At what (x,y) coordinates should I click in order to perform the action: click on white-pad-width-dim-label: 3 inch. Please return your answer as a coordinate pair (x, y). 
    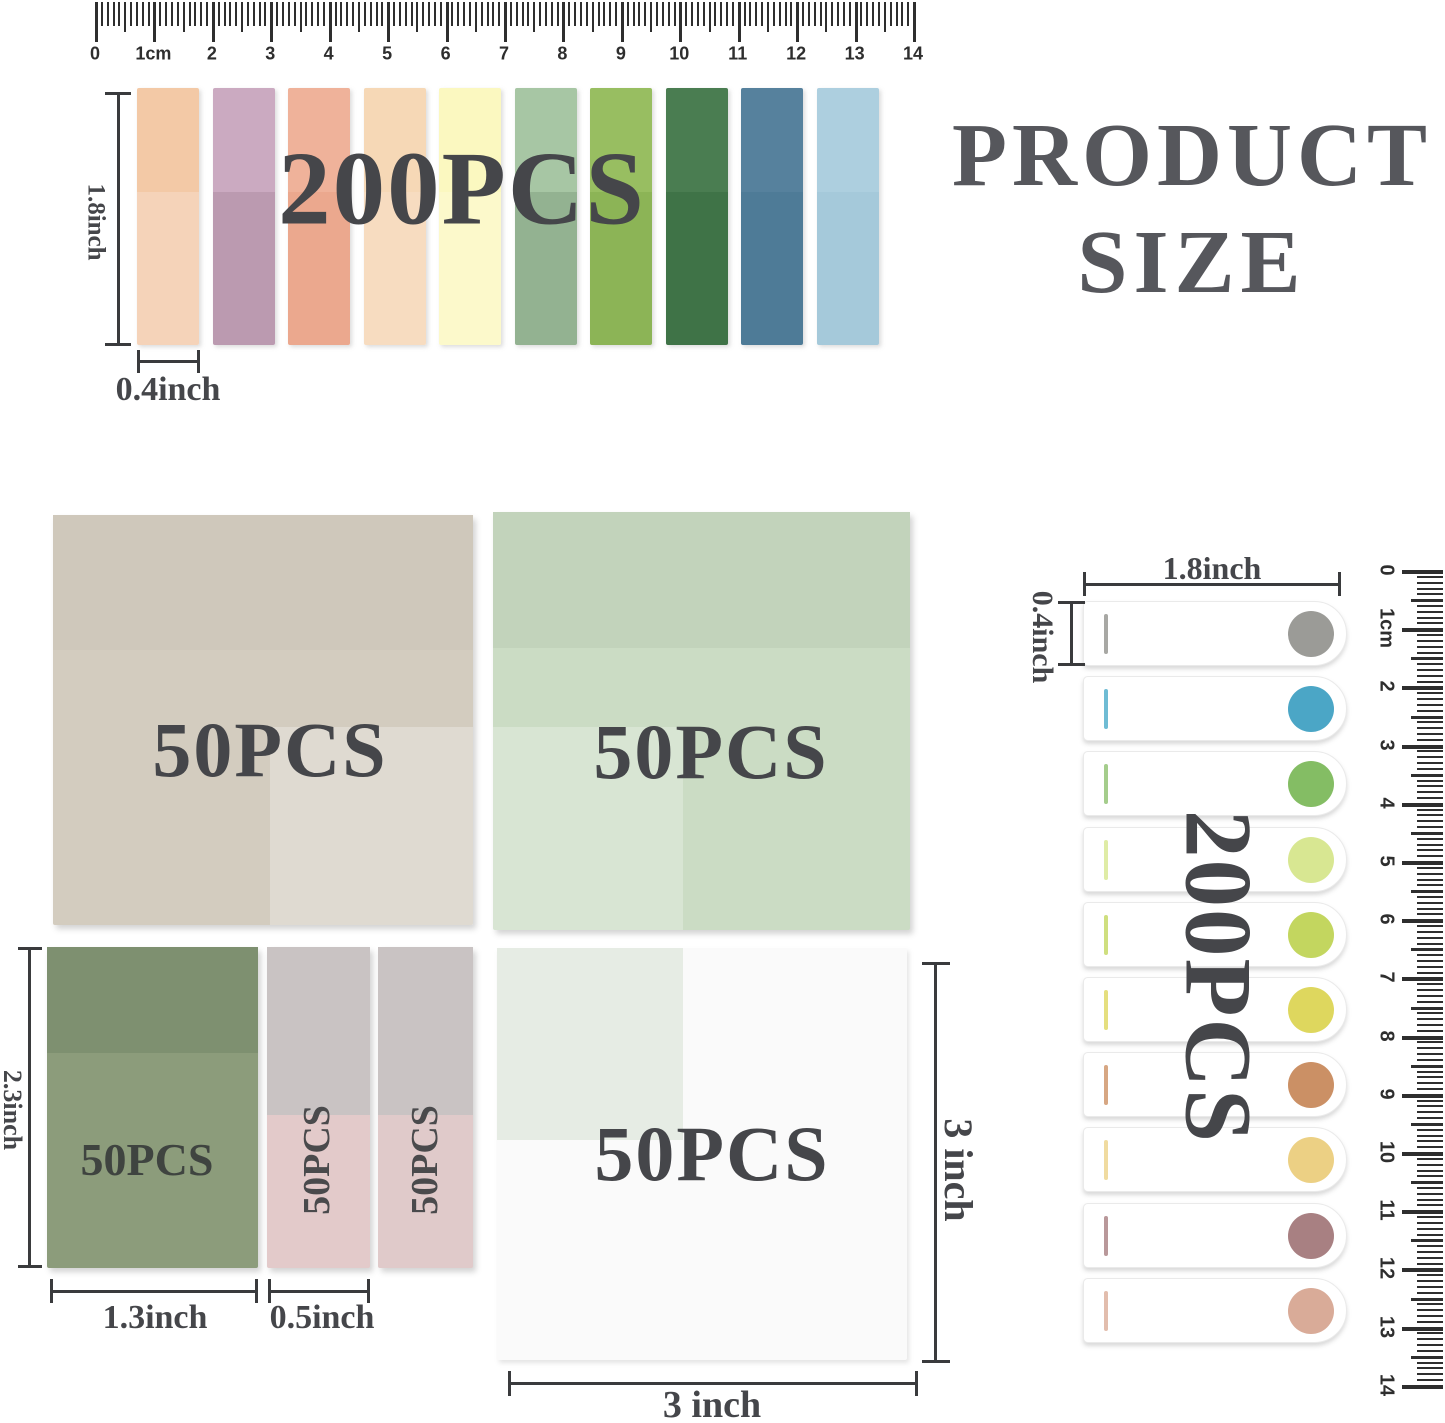
    Looking at the image, I should click on (712, 1403).